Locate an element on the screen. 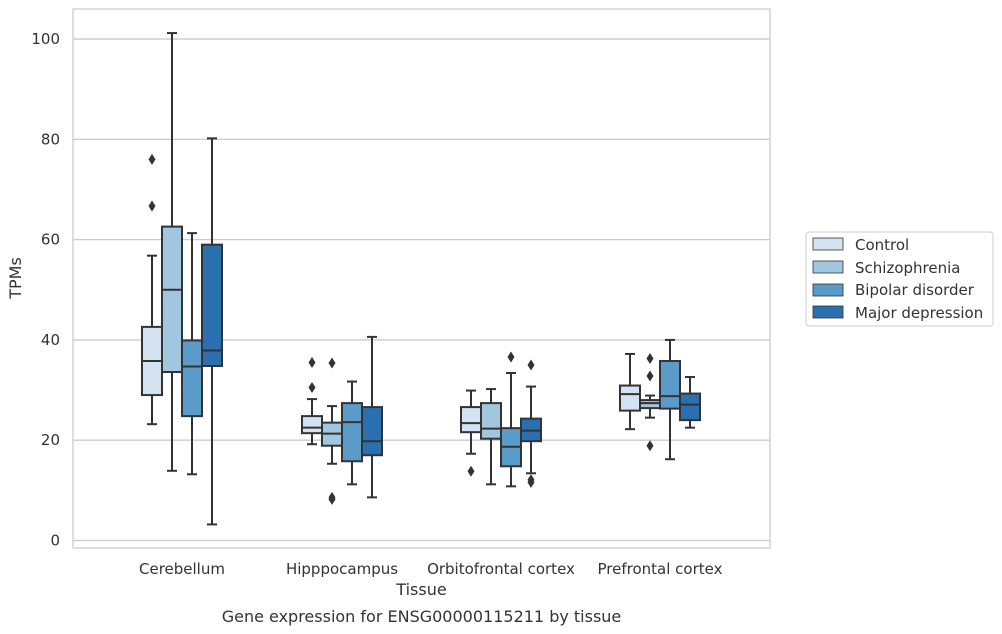  y-axis-label: TPMs is located at coordinates (15, 278).